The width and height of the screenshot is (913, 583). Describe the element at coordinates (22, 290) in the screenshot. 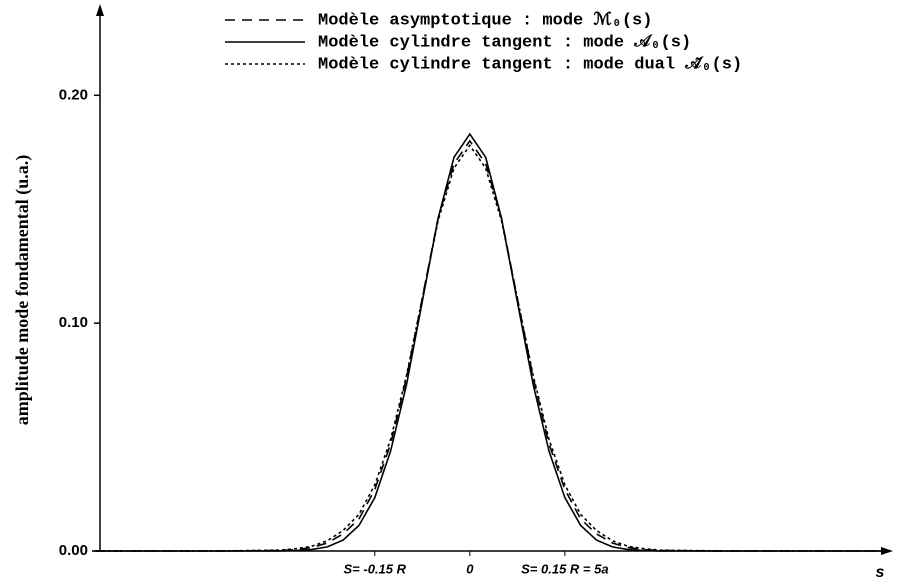

I see `y-axis-label: amplitude mode fondamental (u.a.)` at that location.